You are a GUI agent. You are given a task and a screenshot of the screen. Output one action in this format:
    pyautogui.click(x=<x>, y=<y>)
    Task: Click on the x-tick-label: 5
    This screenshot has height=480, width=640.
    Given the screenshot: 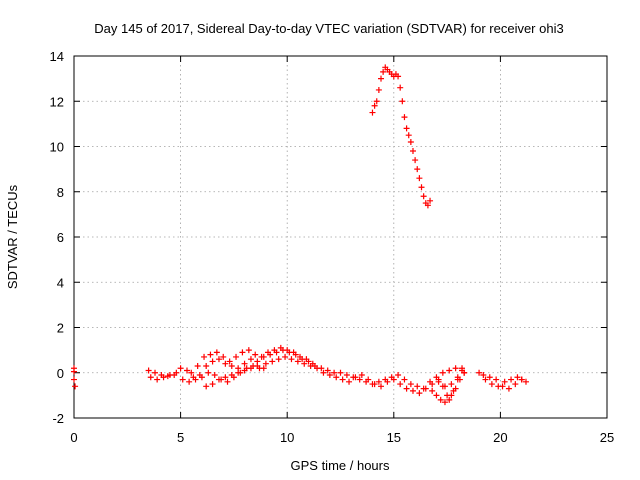 What is the action you would take?
    pyautogui.click(x=180, y=437)
    